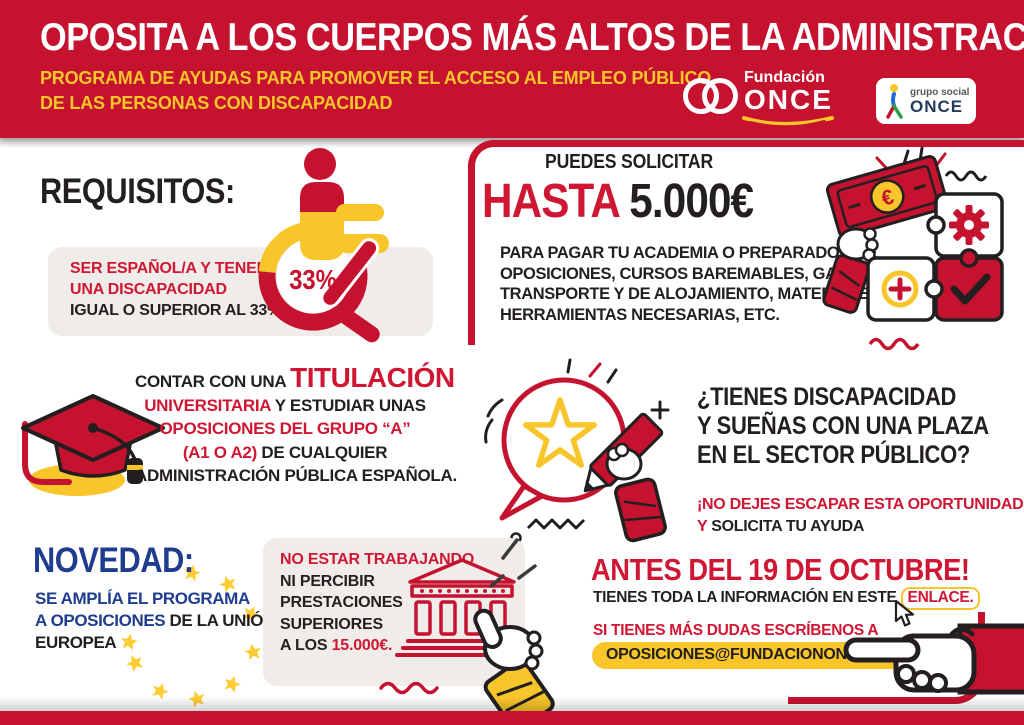 The height and width of the screenshot is (725, 1024). What do you see at coordinates (137, 191) in the screenshot?
I see `requisitos-heading: REQUISITOS:` at bounding box center [137, 191].